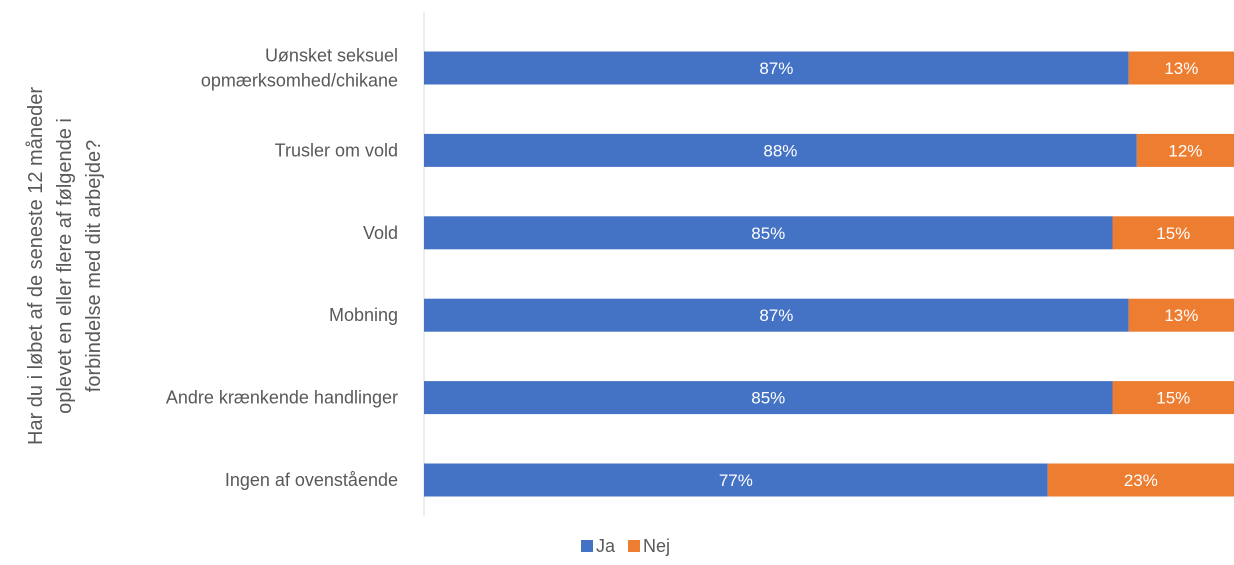 This screenshot has height=565, width=1234. I want to click on legend-label-ja: Ja, so click(606, 546).